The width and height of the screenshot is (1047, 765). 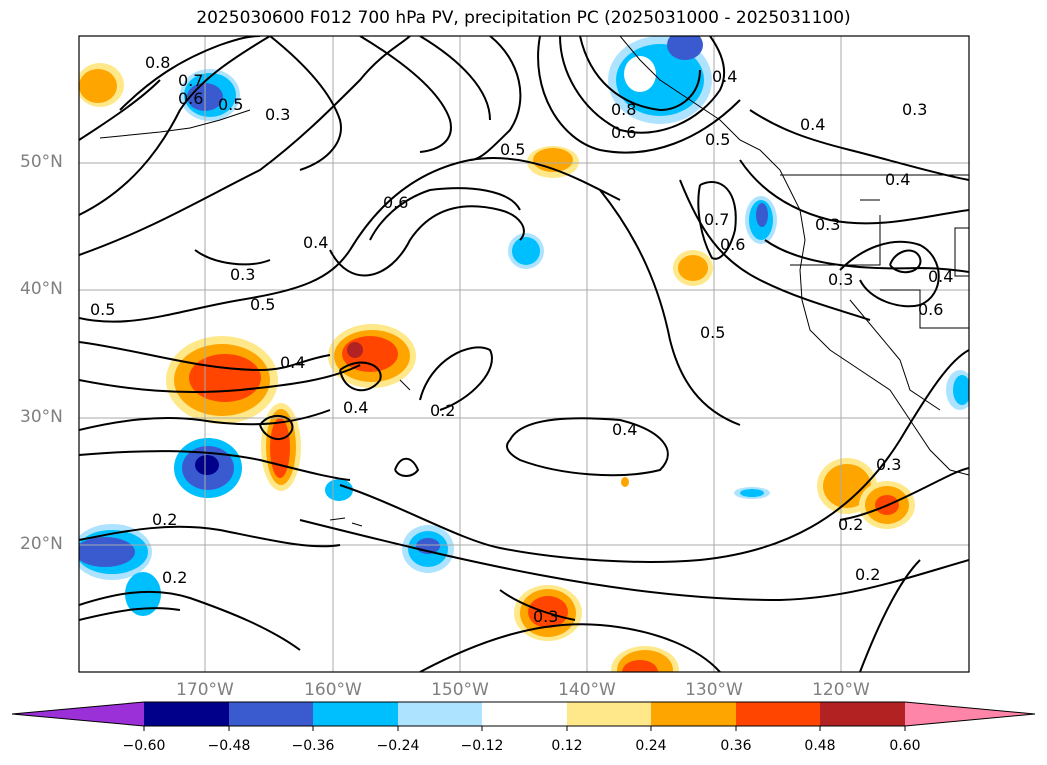 What do you see at coordinates (41, 289) in the screenshot?
I see `lat-label: 40°N` at bounding box center [41, 289].